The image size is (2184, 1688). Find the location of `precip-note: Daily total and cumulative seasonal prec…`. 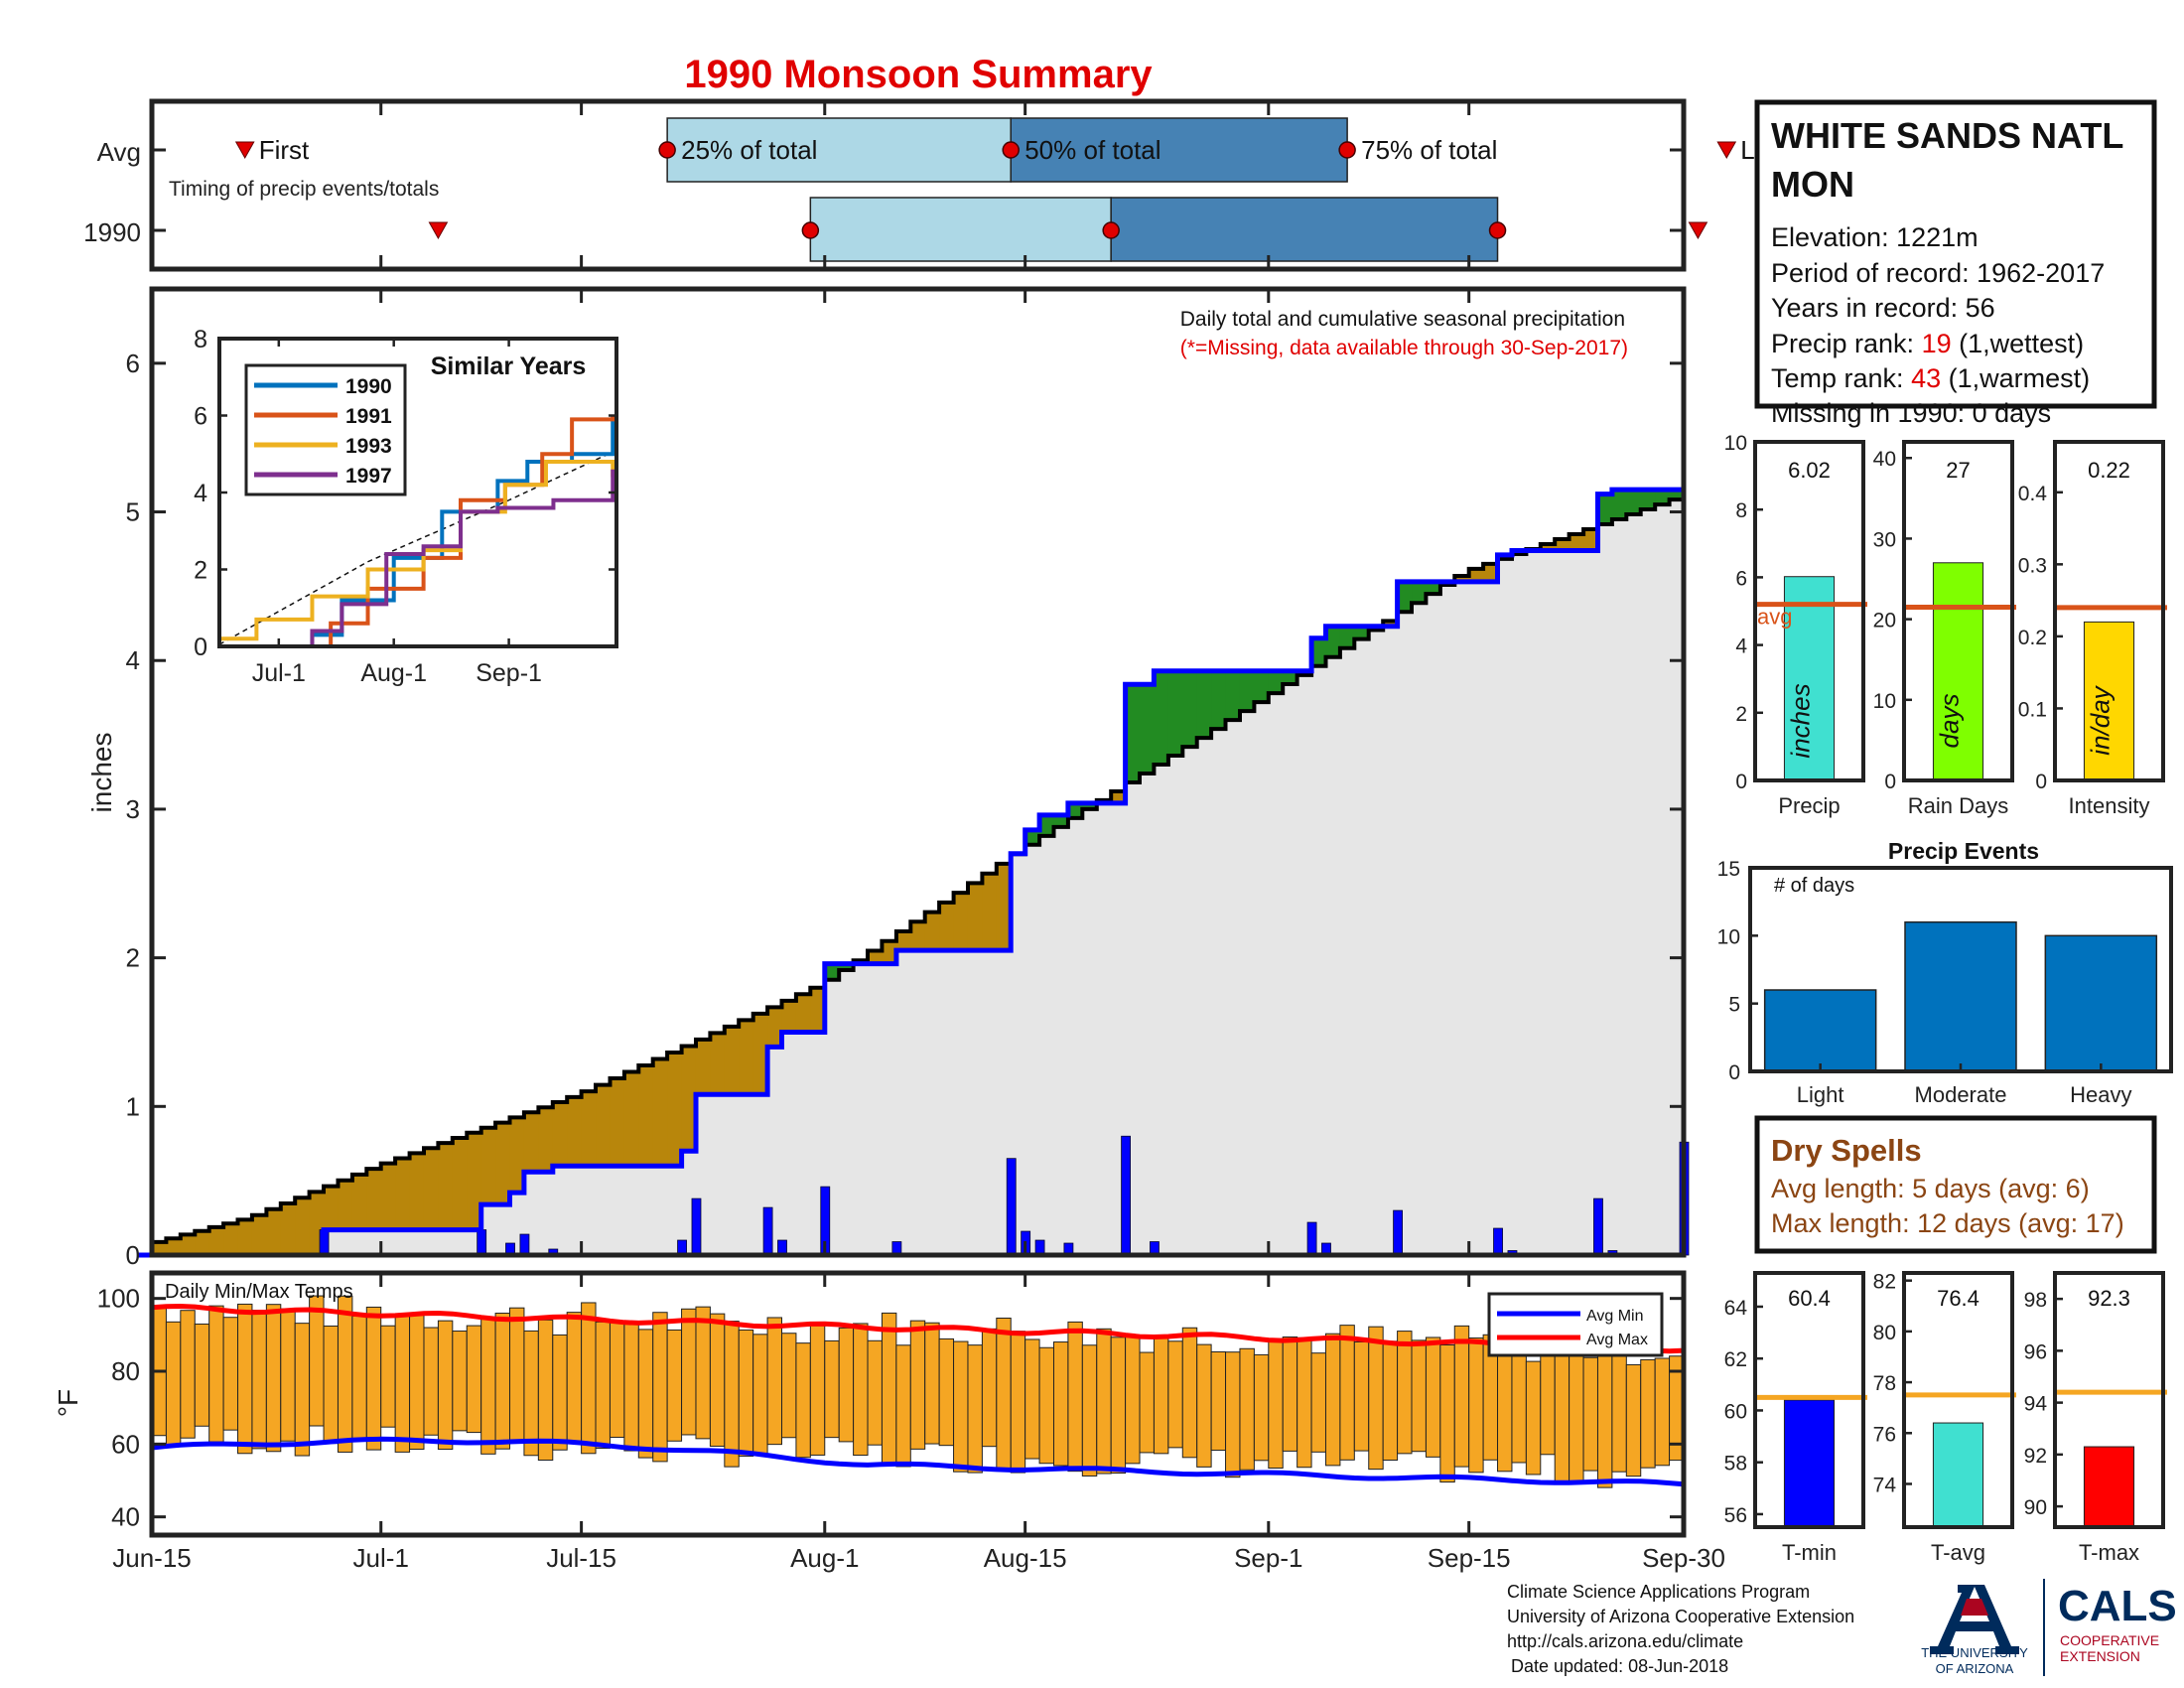

precip-note: Daily total and cumulative seasonal prec… is located at coordinates (1402, 319).